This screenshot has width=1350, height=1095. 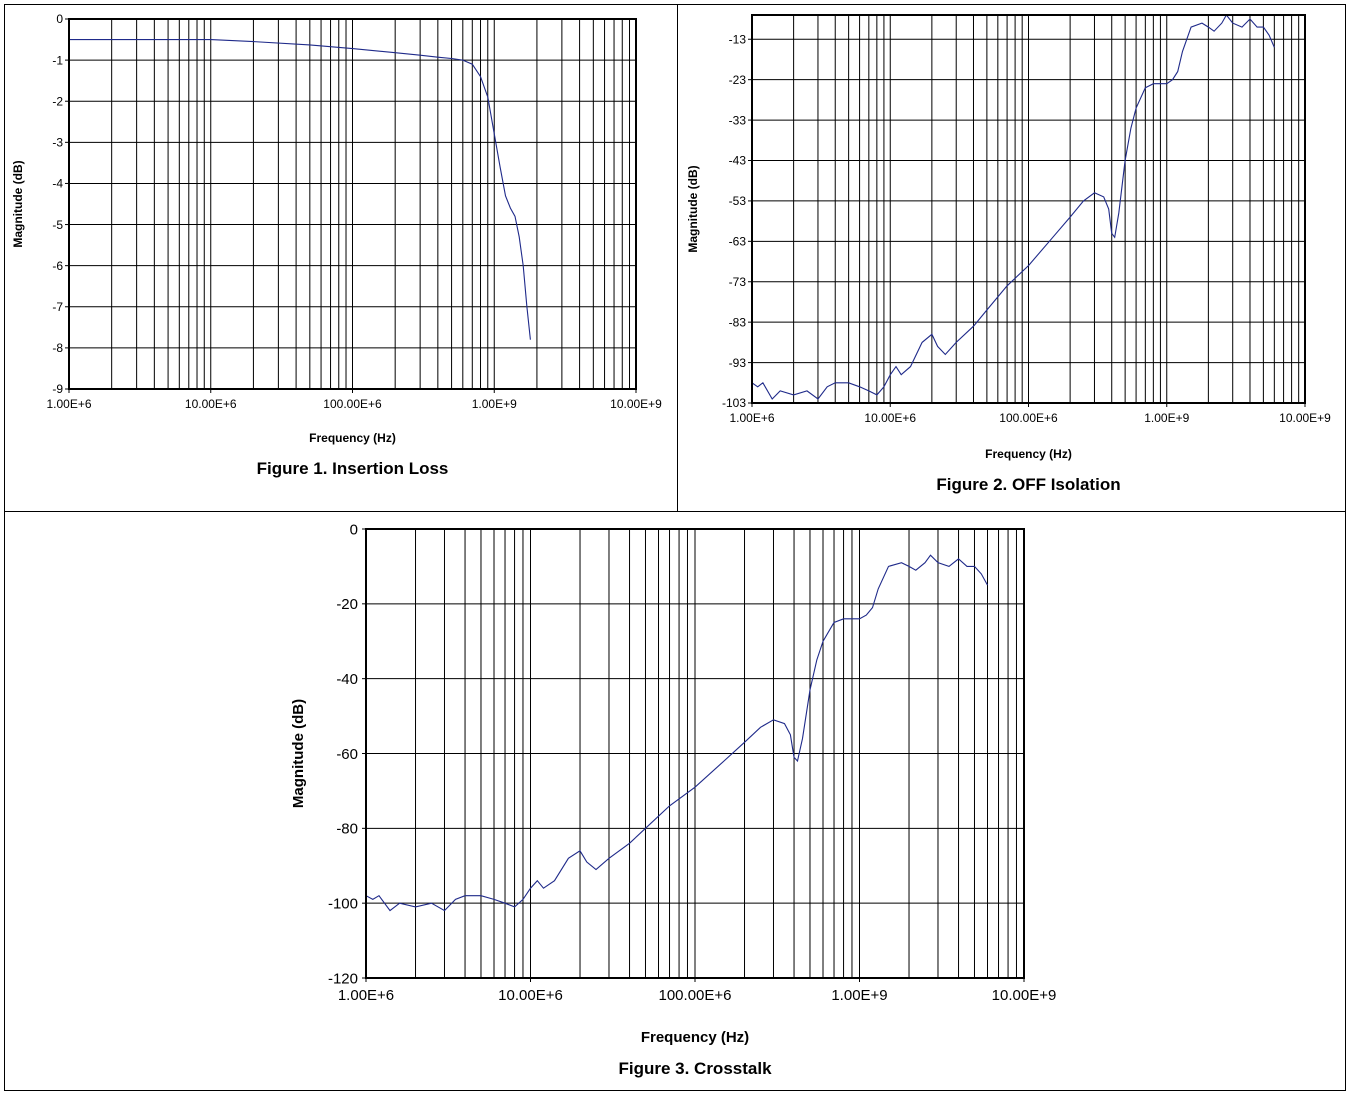 What do you see at coordinates (738, 201) in the screenshot?
I see `y-tick-label: -53` at bounding box center [738, 201].